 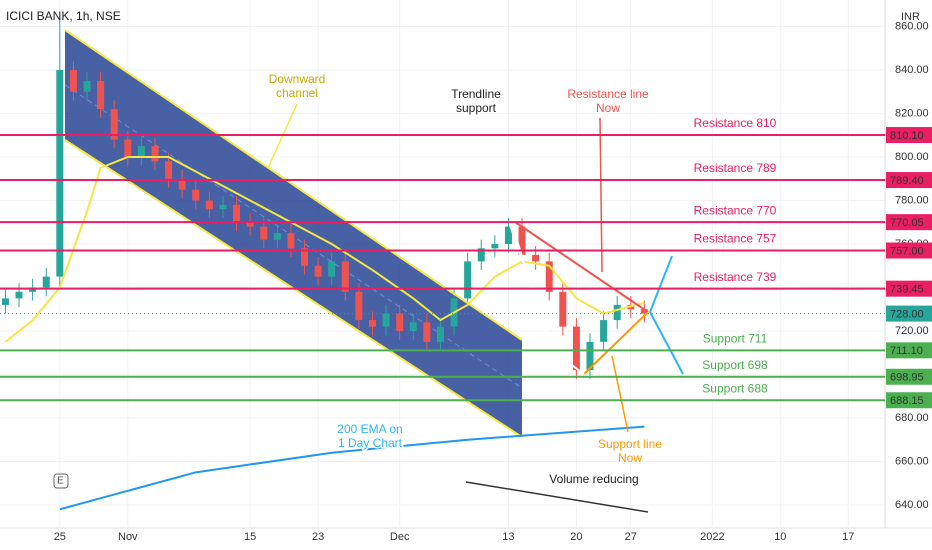 I want to click on level-label: 711.10, so click(x=906, y=351).